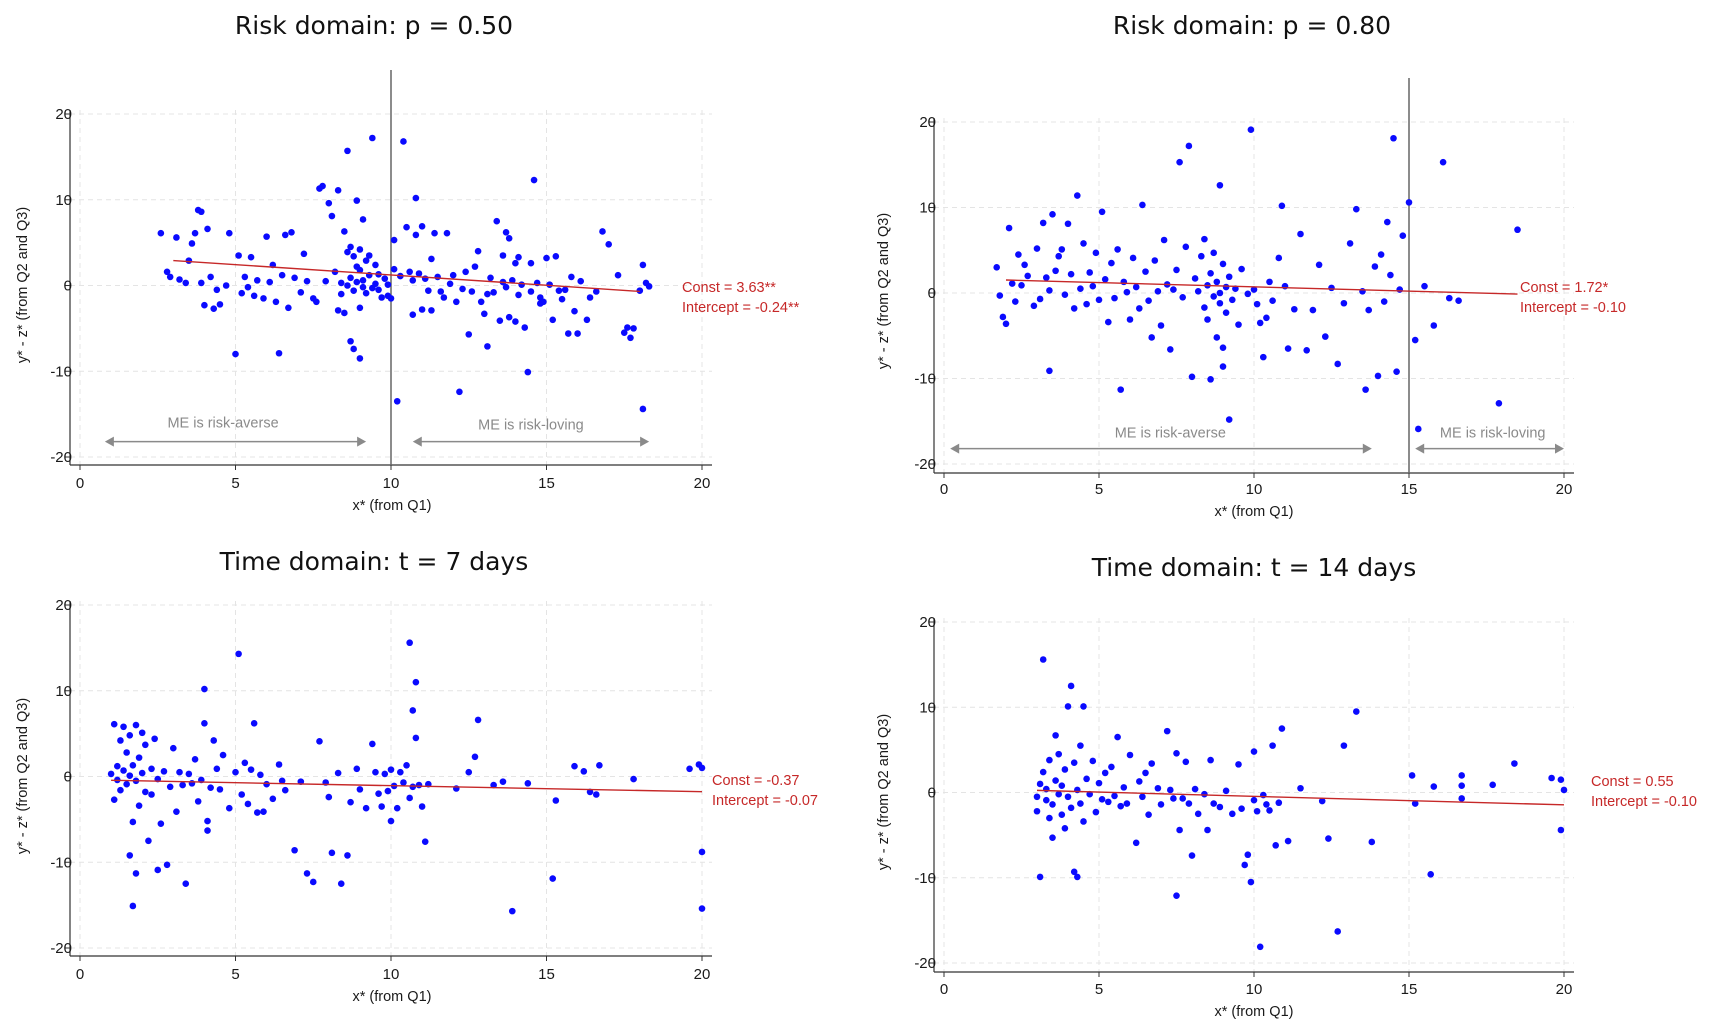 The width and height of the screenshot is (1716, 1028). I want to click on y-tick-label: 0, so click(932, 793).